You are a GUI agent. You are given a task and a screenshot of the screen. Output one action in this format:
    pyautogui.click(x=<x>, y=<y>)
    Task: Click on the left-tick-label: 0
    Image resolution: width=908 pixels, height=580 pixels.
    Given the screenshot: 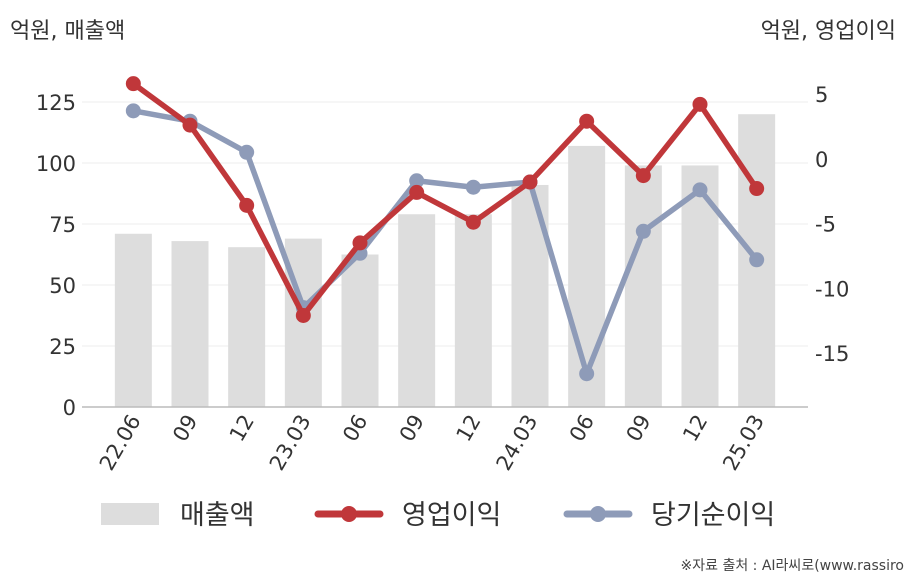 What is the action you would take?
    pyautogui.click(x=69, y=408)
    